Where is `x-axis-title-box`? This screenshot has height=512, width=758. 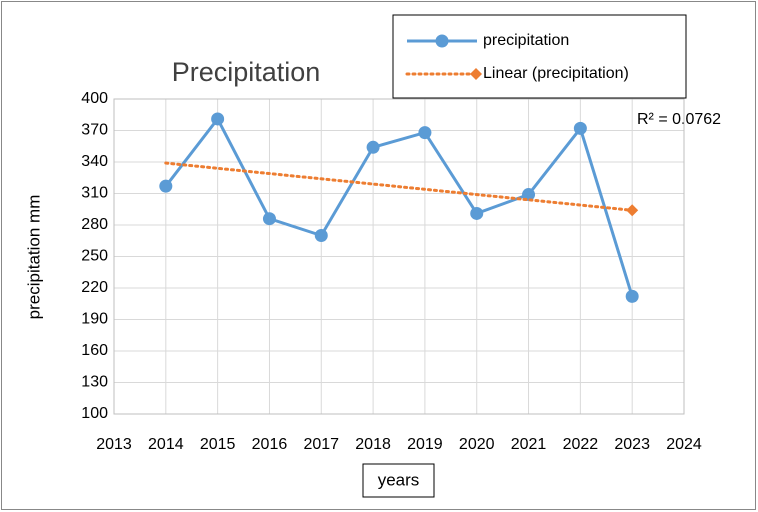 x-axis-title-box is located at coordinates (398, 480).